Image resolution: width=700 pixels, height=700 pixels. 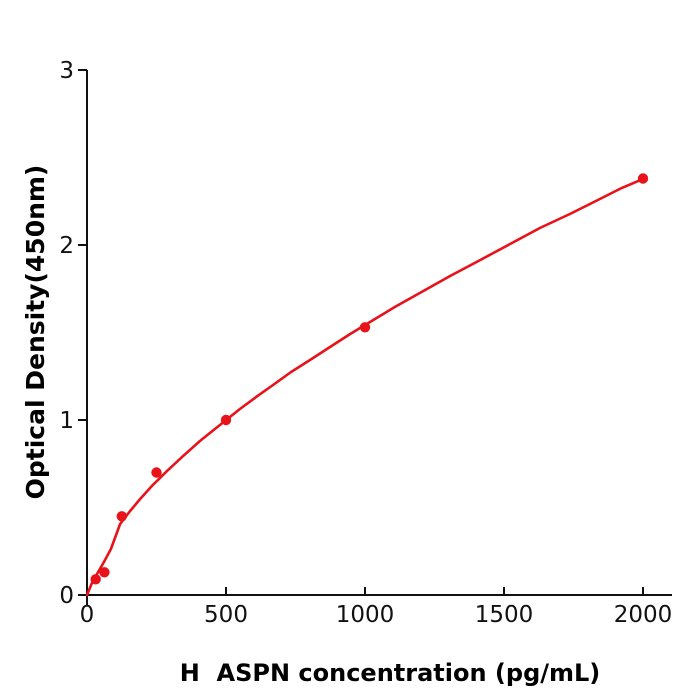 What do you see at coordinates (226, 615) in the screenshot?
I see `x-tick-label: 500` at bounding box center [226, 615].